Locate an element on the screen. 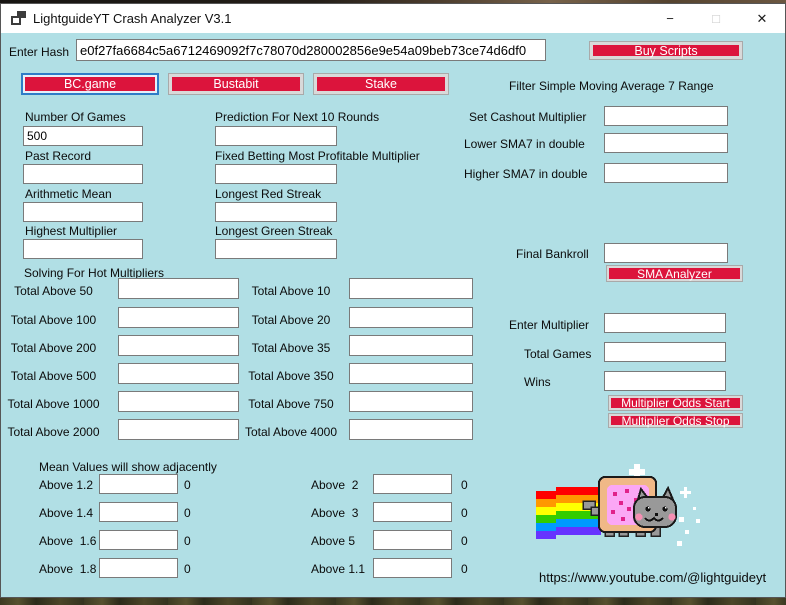 The image size is (786, 605). above-1-6-input is located at coordinates (138, 540).